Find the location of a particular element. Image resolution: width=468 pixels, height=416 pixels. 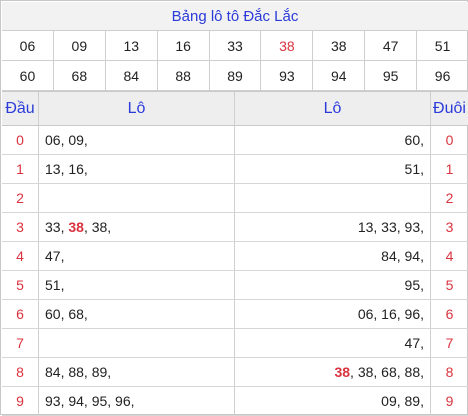

number-cell: 51 is located at coordinates (442, 46).